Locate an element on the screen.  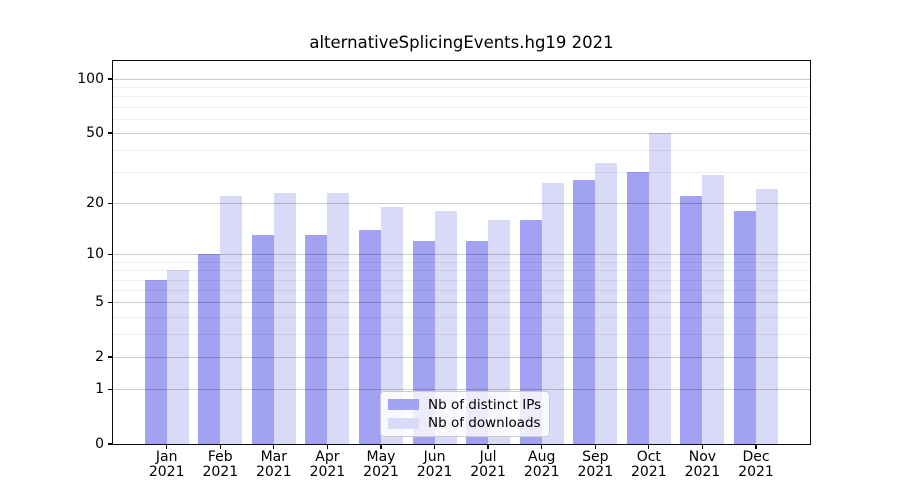
x-tick-label: Mar 2021 is located at coordinates (274, 464).